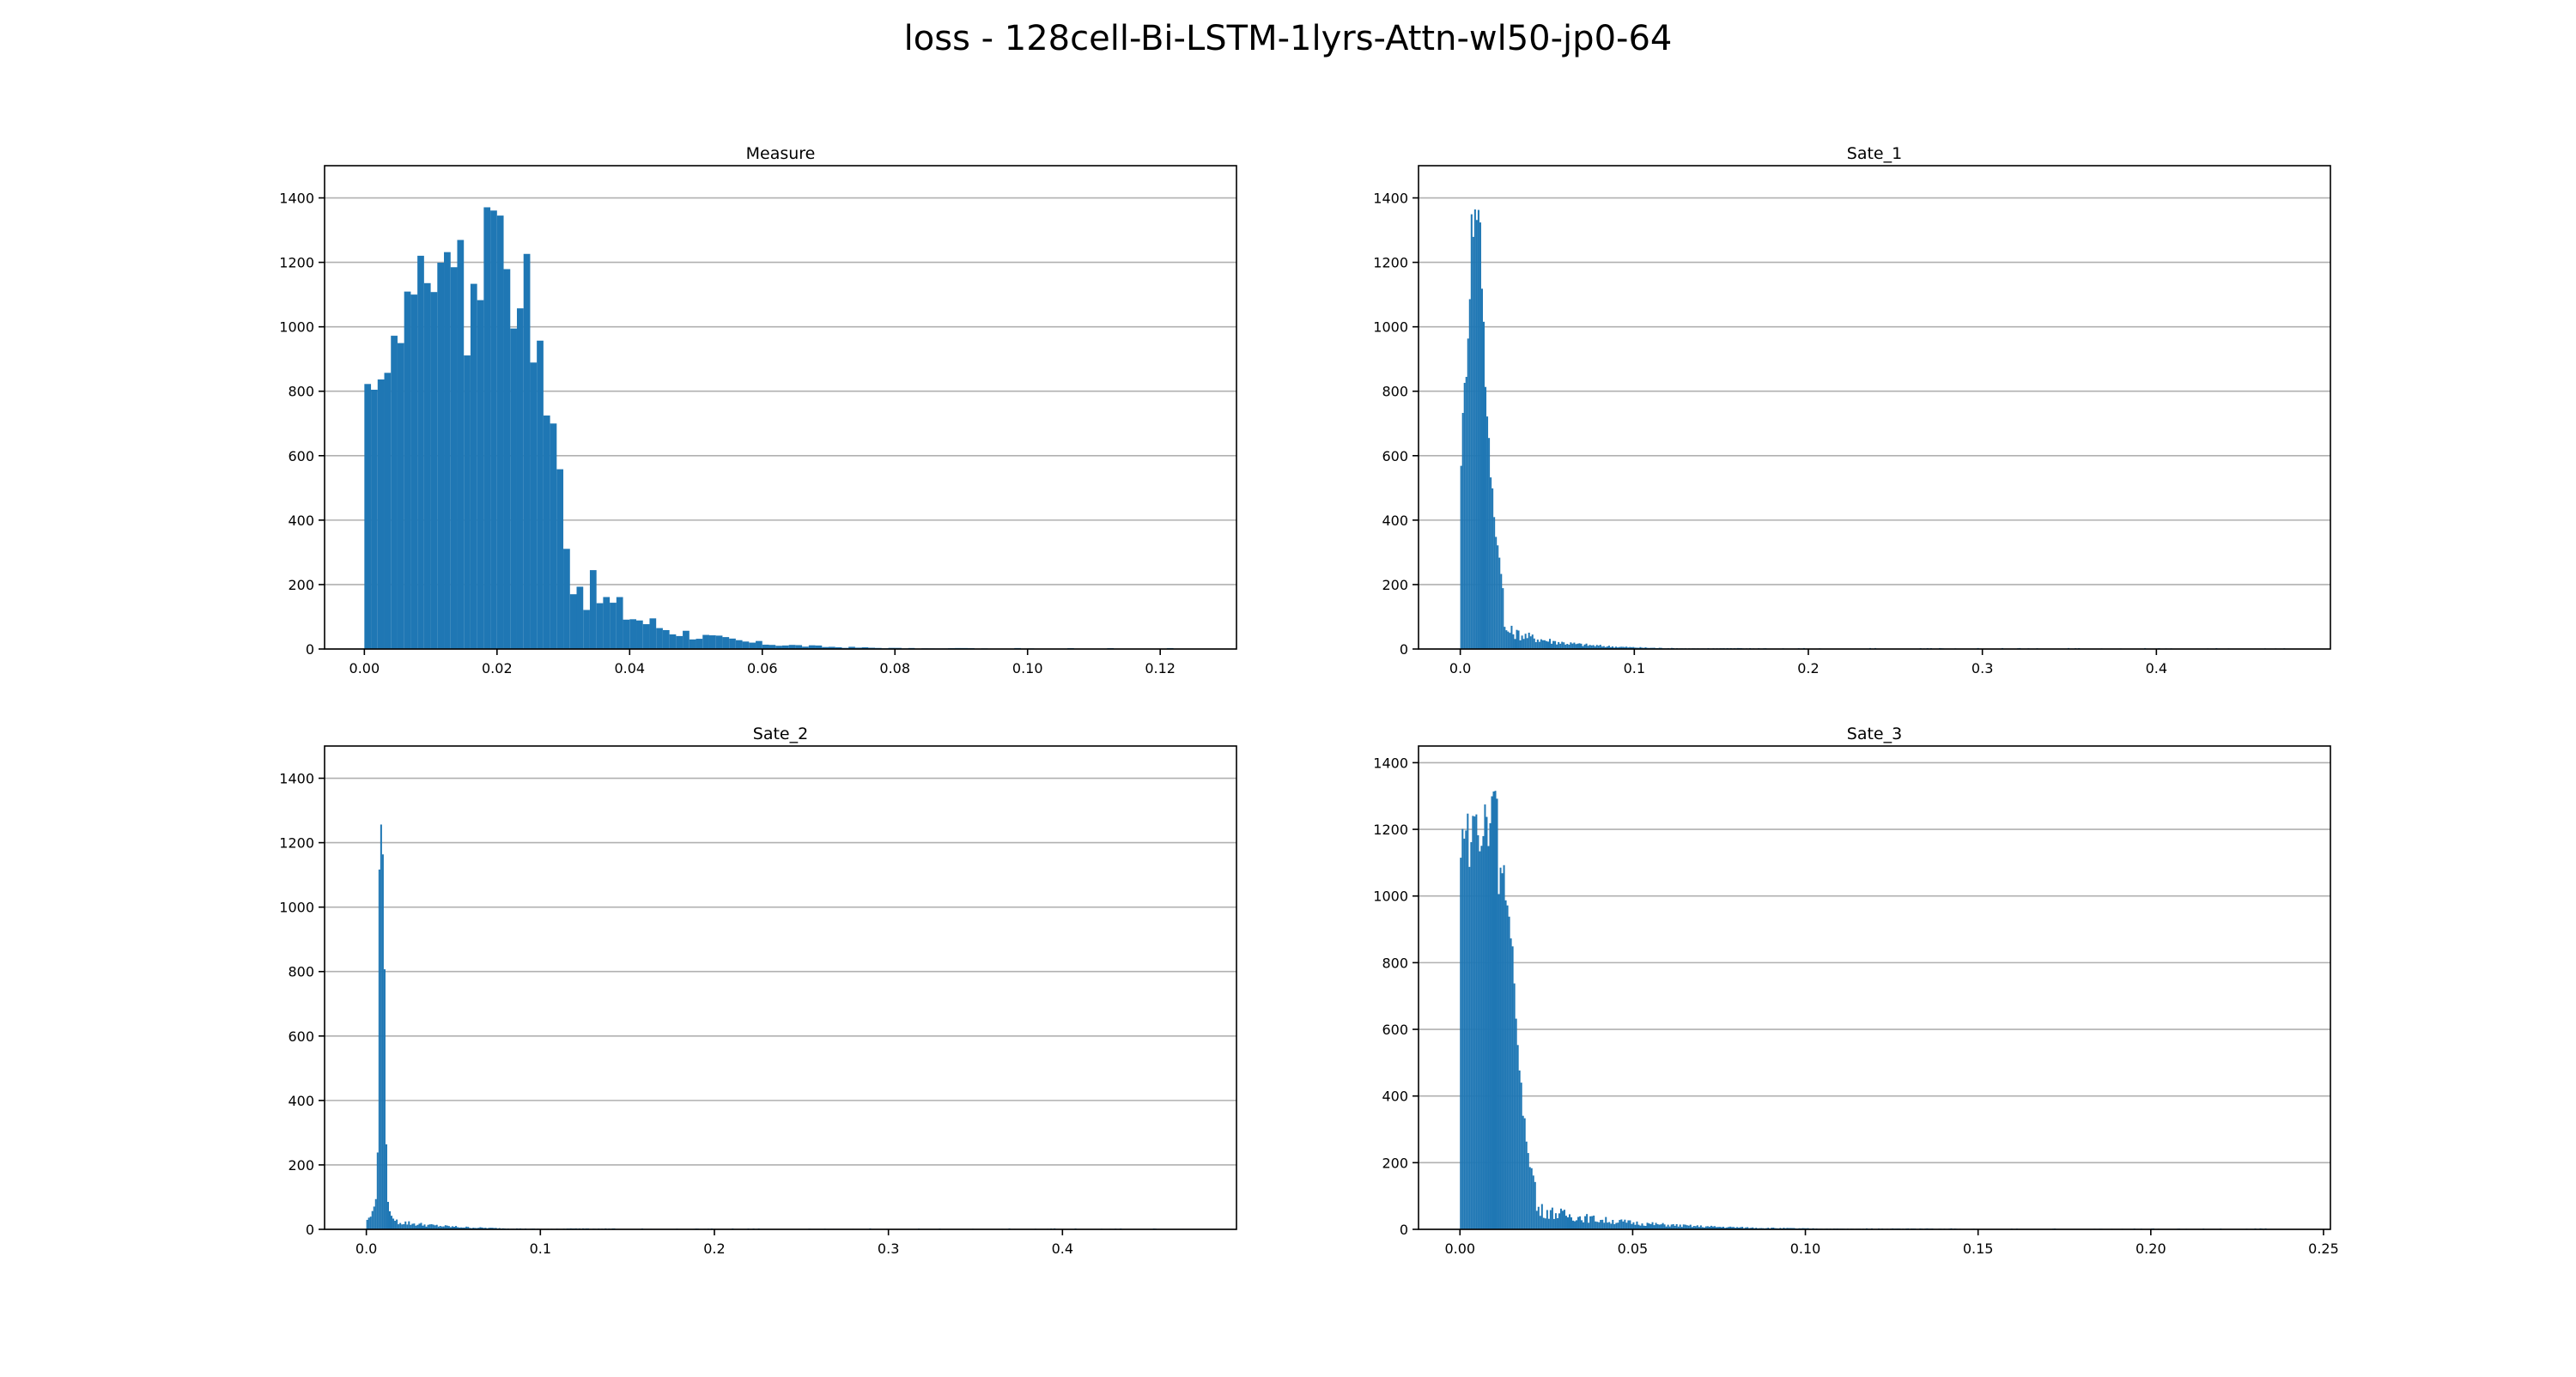 This screenshot has height=1377, width=2576. Describe the element at coordinates (769, 428) in the screenshot. I see `histogram-bars` at that location.